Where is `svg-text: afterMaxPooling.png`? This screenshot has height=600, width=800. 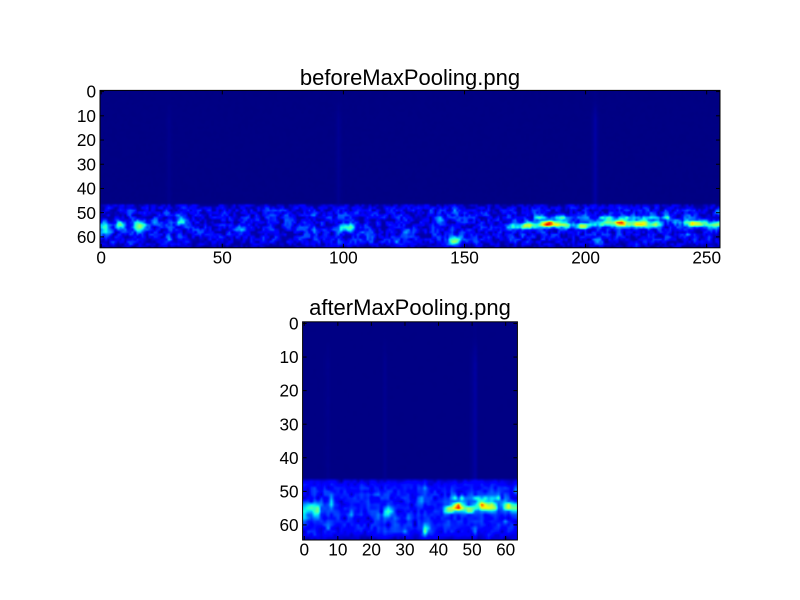
svg-text: afterMaxPooling.png is located at coordinates (410, 307).